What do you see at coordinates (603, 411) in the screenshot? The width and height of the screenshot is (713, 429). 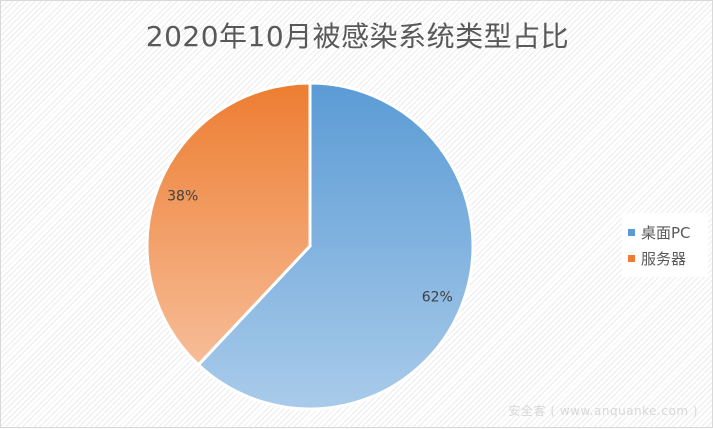 I see `watermark: 安全客 ( www.anquanke.com )` at bounding box center [603, 411].